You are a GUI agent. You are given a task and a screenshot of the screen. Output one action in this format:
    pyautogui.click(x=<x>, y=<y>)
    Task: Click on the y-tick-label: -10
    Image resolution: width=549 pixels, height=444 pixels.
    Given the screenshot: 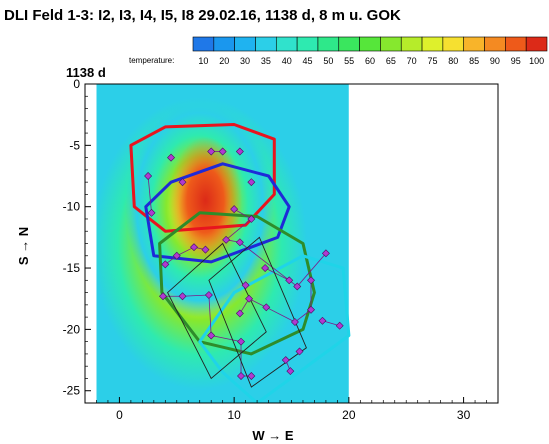 What is the action you would take?
    pyautogui.click(x=72, y=207)
    